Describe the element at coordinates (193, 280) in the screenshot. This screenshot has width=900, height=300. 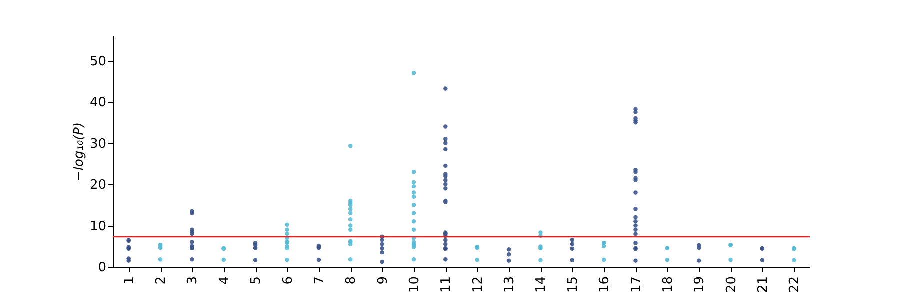
I see `x-tick-label: 3` at that location.